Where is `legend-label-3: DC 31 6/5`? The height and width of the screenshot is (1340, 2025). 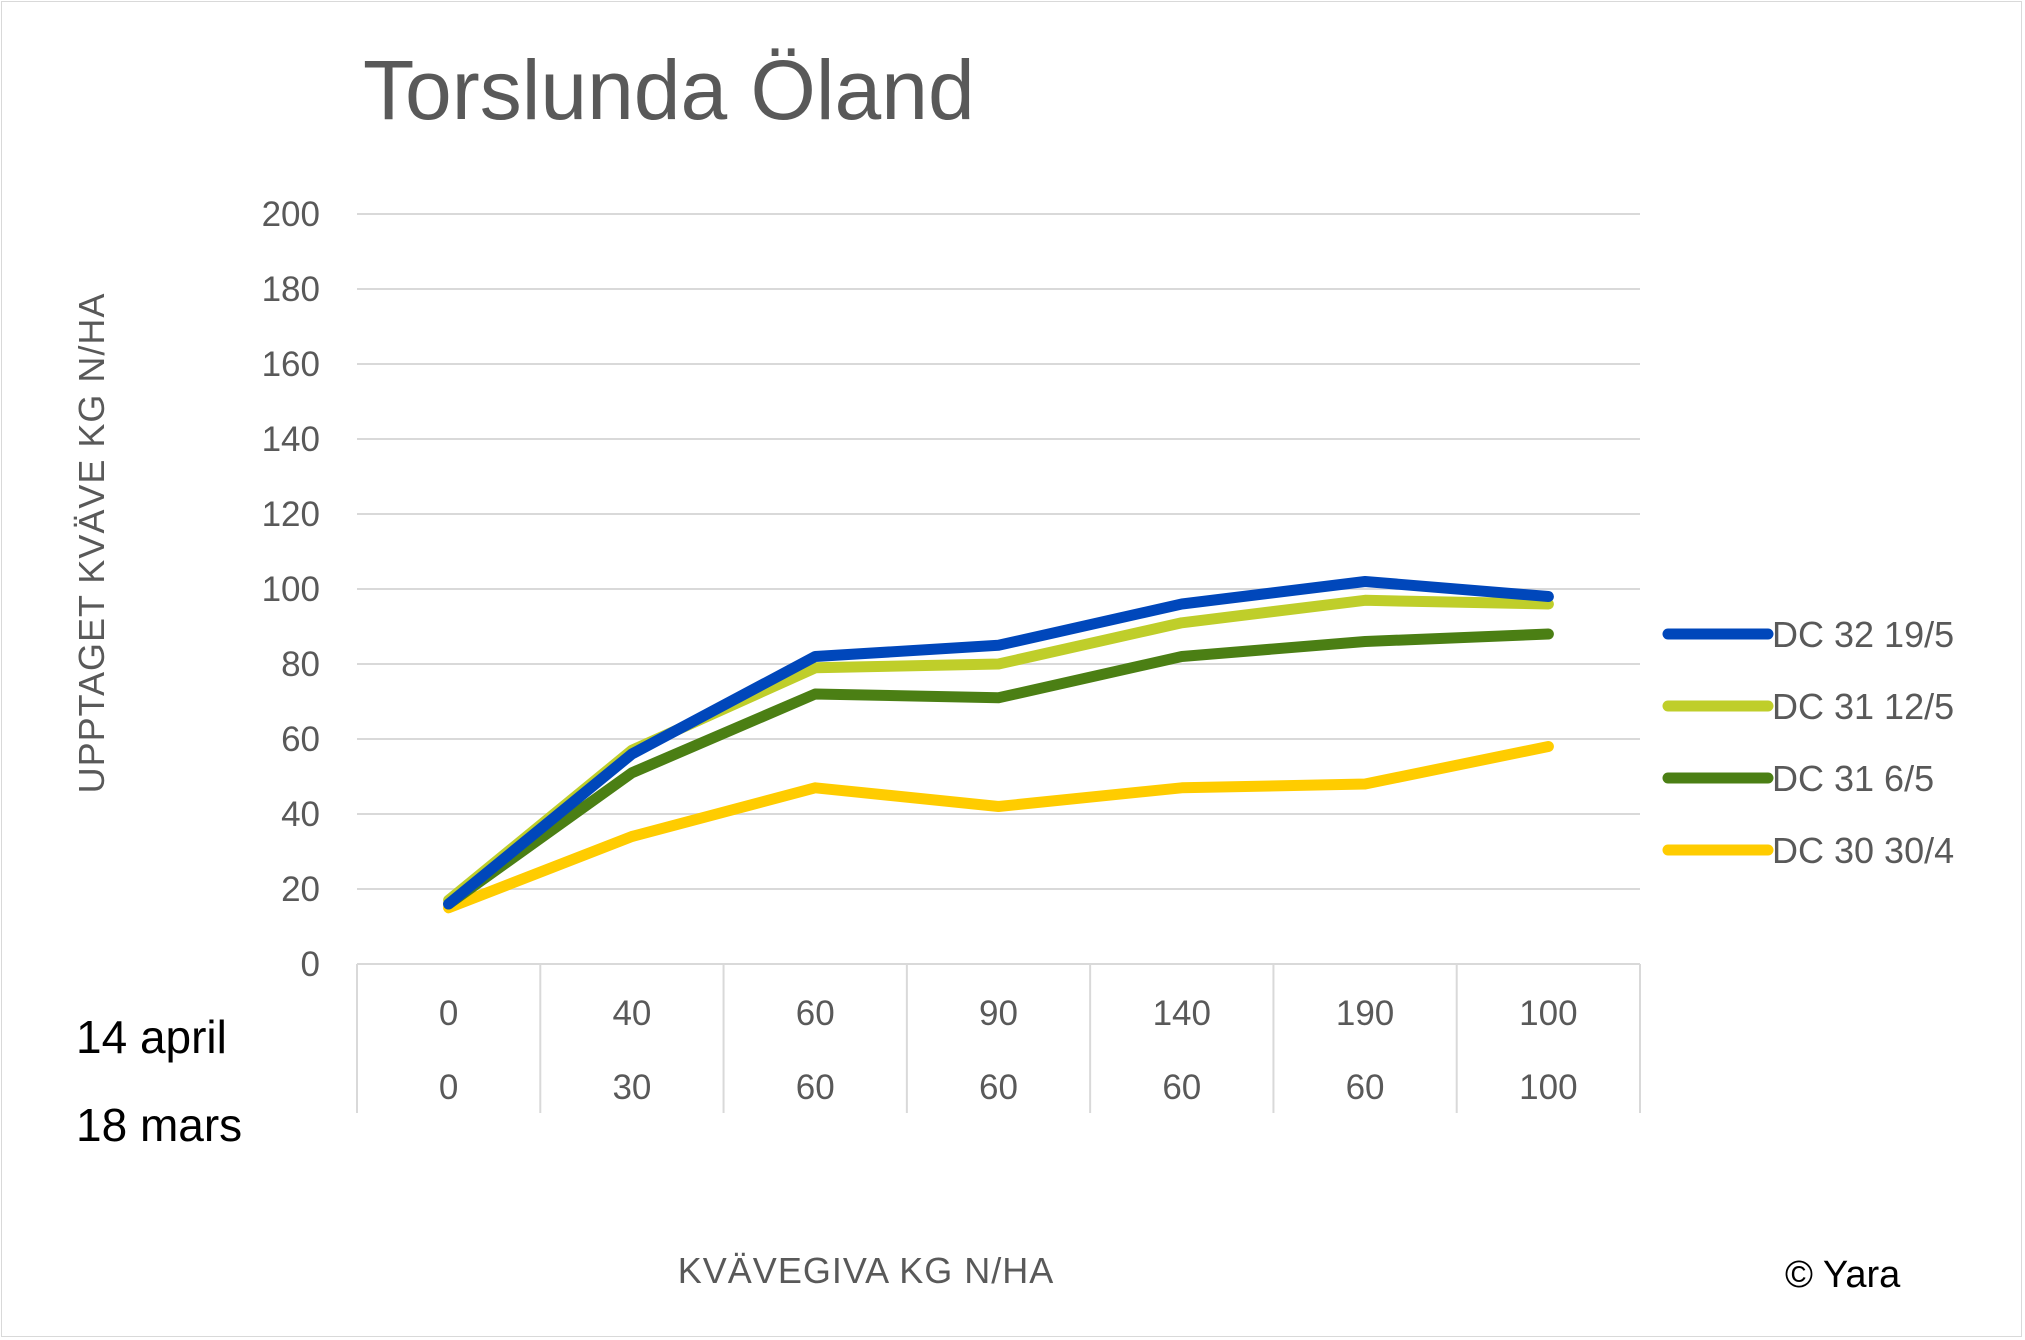
legend-label-3: DC 31 6/5 is located at coordinates (1853, 778).